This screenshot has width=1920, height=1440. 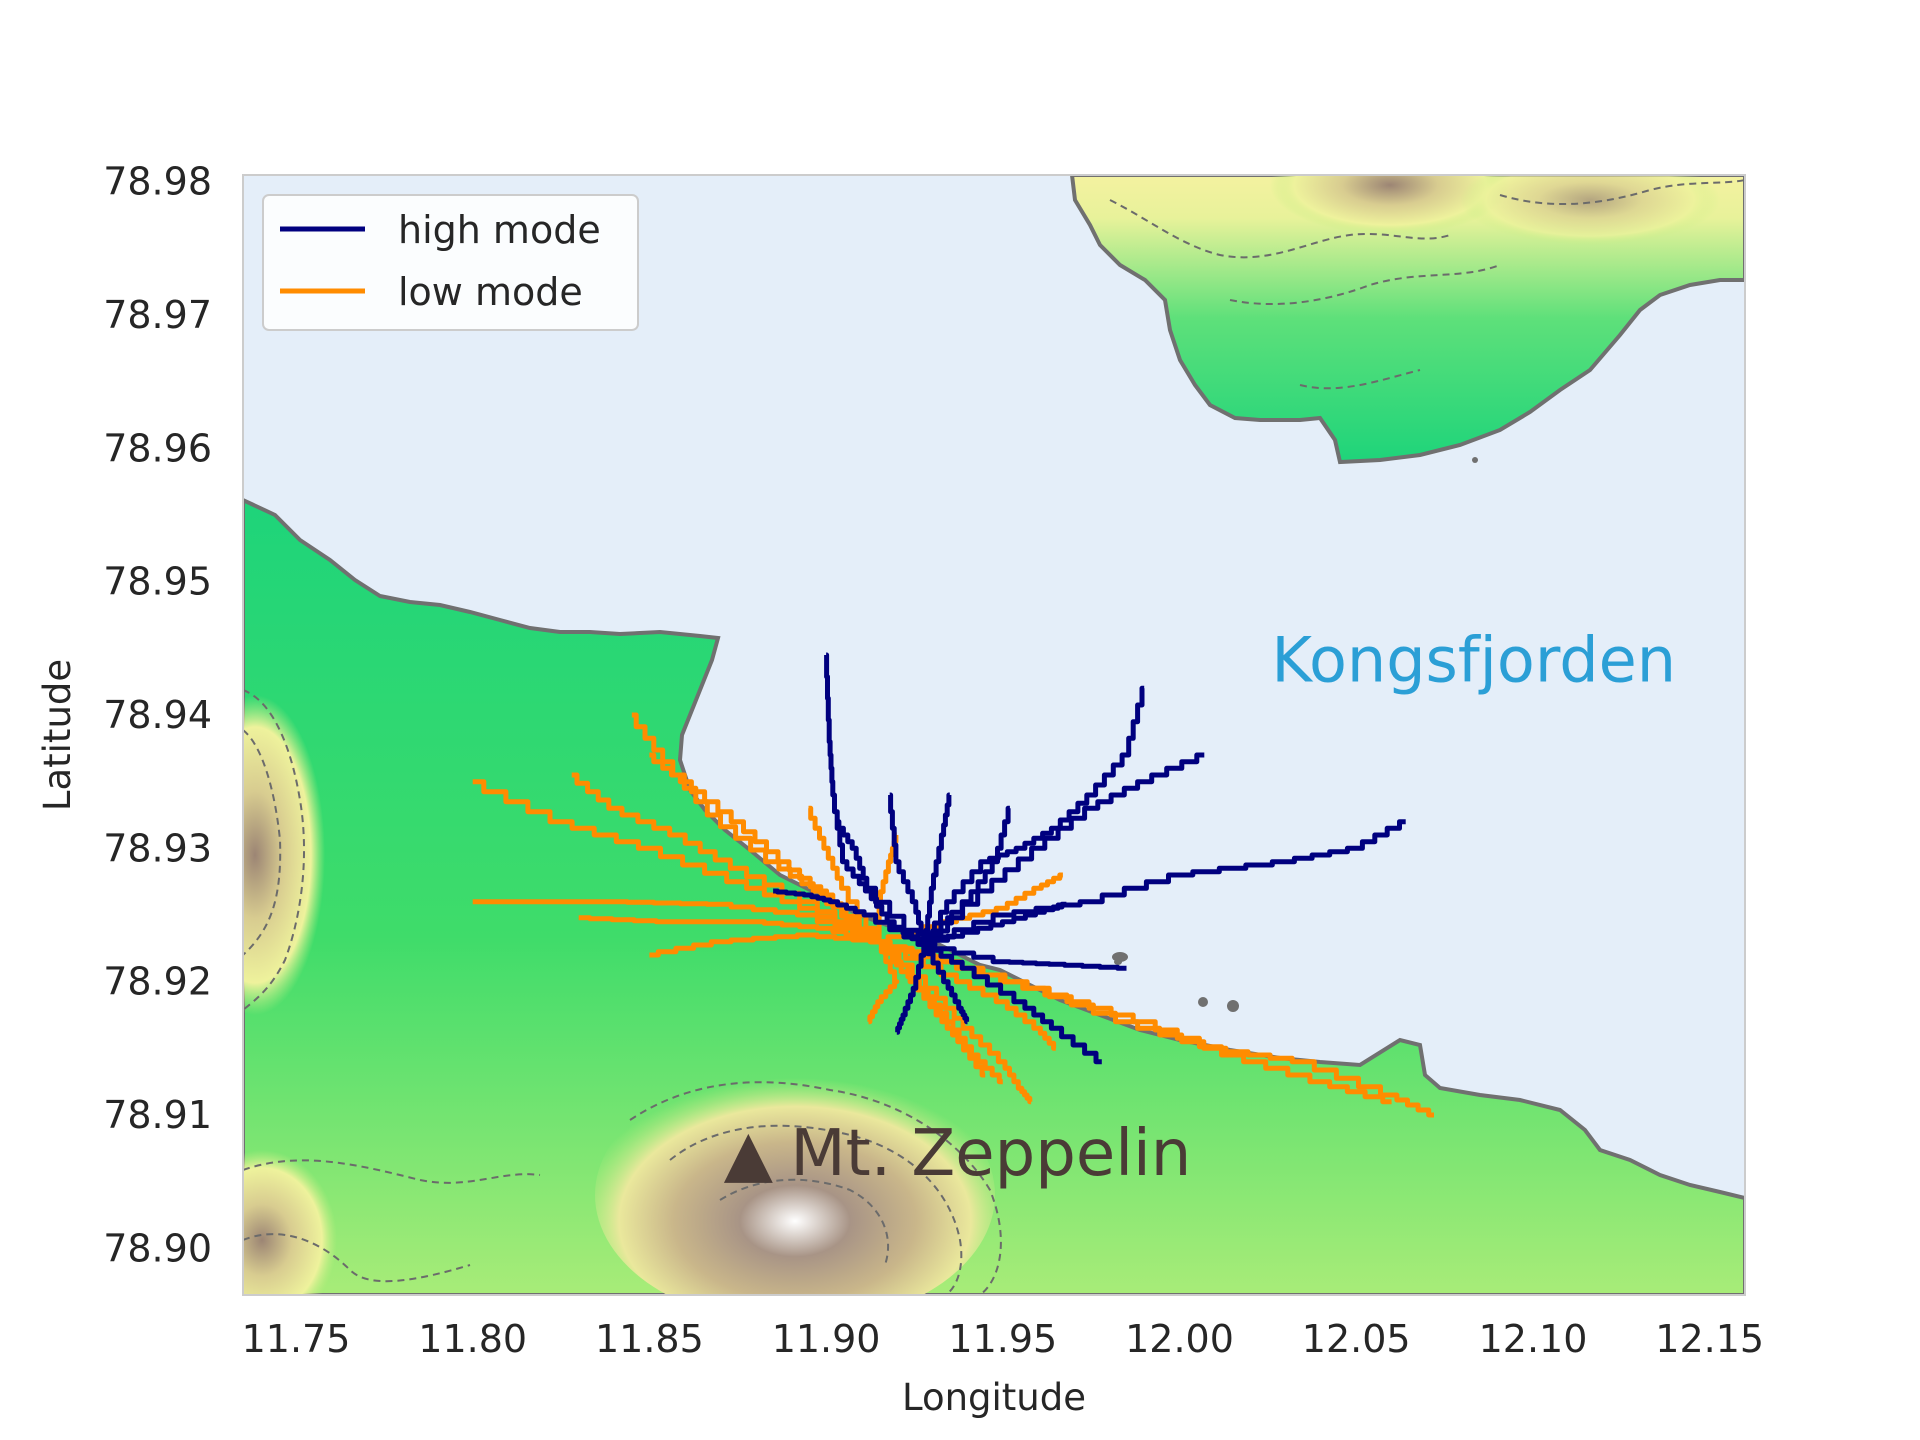 What do you see at coordinates (1473, 660) in the screenshot?
I see `kongsfjorden-label: Kongsfjorden` at bounding box center [1473, 660].